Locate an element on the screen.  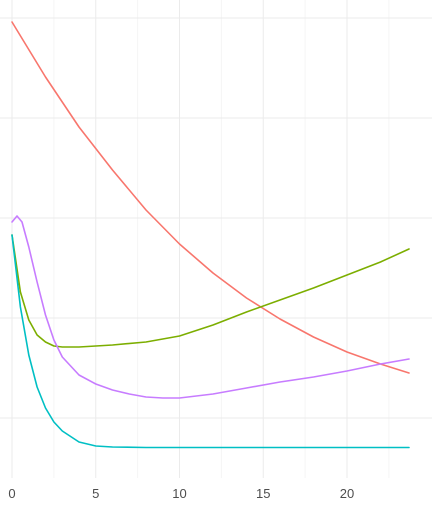
x-axis-tick-labels: 0 5 10 15 20 is located at coordinates (181, 493).